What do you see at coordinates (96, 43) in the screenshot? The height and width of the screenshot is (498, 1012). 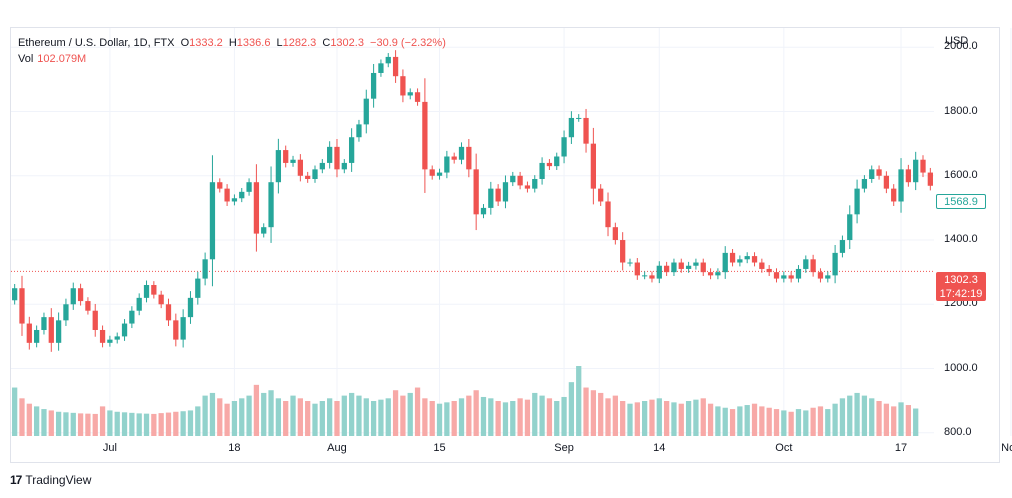 I see `symbol-label: Ethereum / U.S. Dollar, 1D, FTX` at bounding box center [96, 43].